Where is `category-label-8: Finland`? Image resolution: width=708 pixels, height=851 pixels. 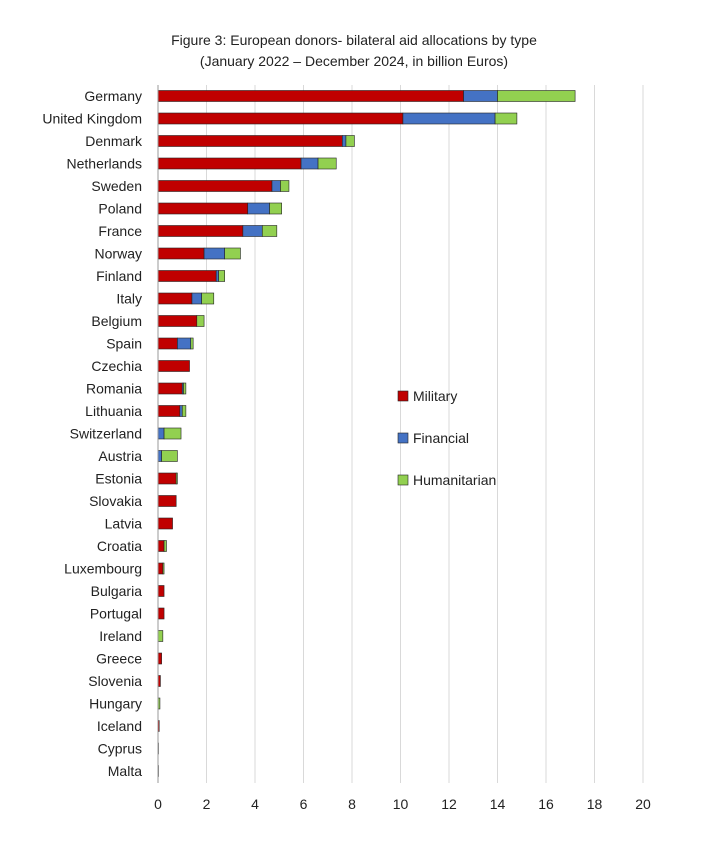
category-label-8: Finland is located at coordinates (119, 276).